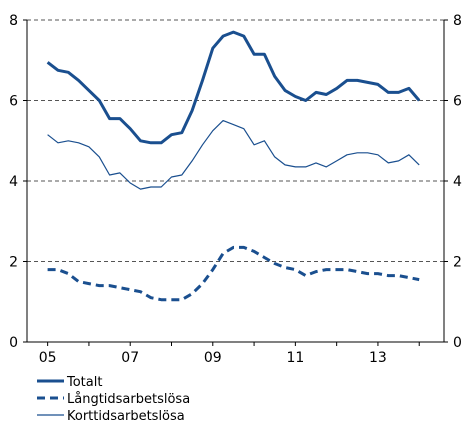 The width and height of the screenshot is (471, 427). I want to click on y-tick-label-right: 0, so click(457, 343).